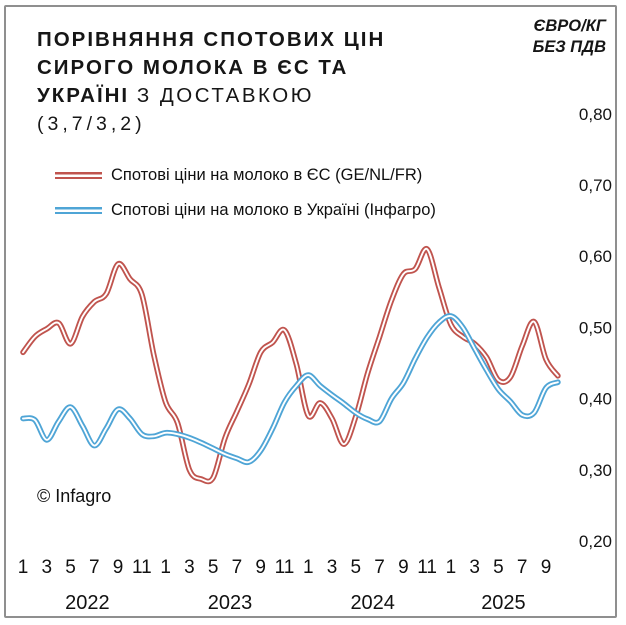 The image size is (626, 625). What do you see at coordinates (595, 399) in the screenshot?
I see `y-tick-label: 0,40` at bounding box center [595, 399].